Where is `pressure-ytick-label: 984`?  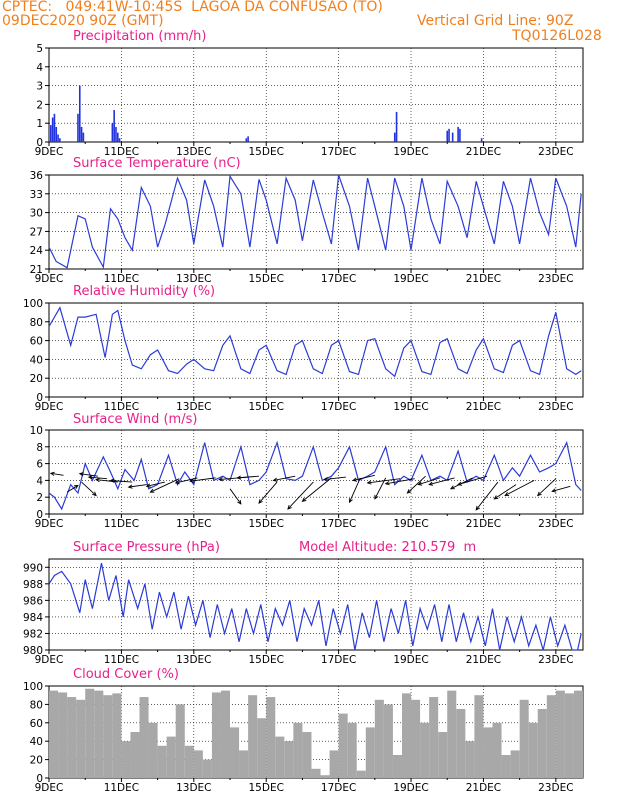
pressure-ytick-label: 984 is located at coordinates (33, 618).